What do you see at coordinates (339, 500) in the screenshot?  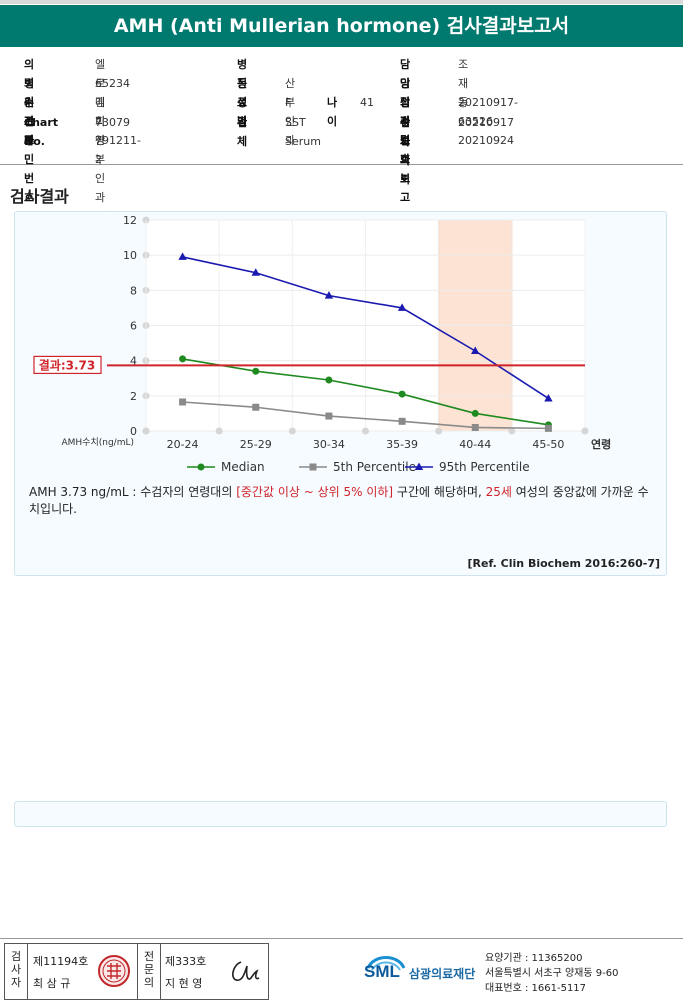 I see `desc-text: 여성의 중앙값에 가까운 수치입니다.` at bounding box center [339, 500].